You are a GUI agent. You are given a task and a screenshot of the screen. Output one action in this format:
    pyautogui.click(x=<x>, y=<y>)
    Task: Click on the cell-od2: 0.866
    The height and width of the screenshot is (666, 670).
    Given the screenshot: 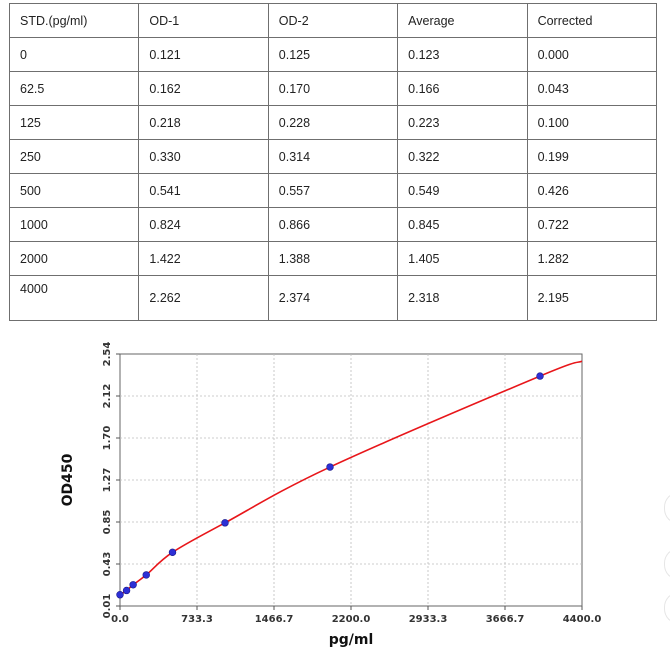 What is the action you would take?
    pyautogui.click(x=333, y=224)
    